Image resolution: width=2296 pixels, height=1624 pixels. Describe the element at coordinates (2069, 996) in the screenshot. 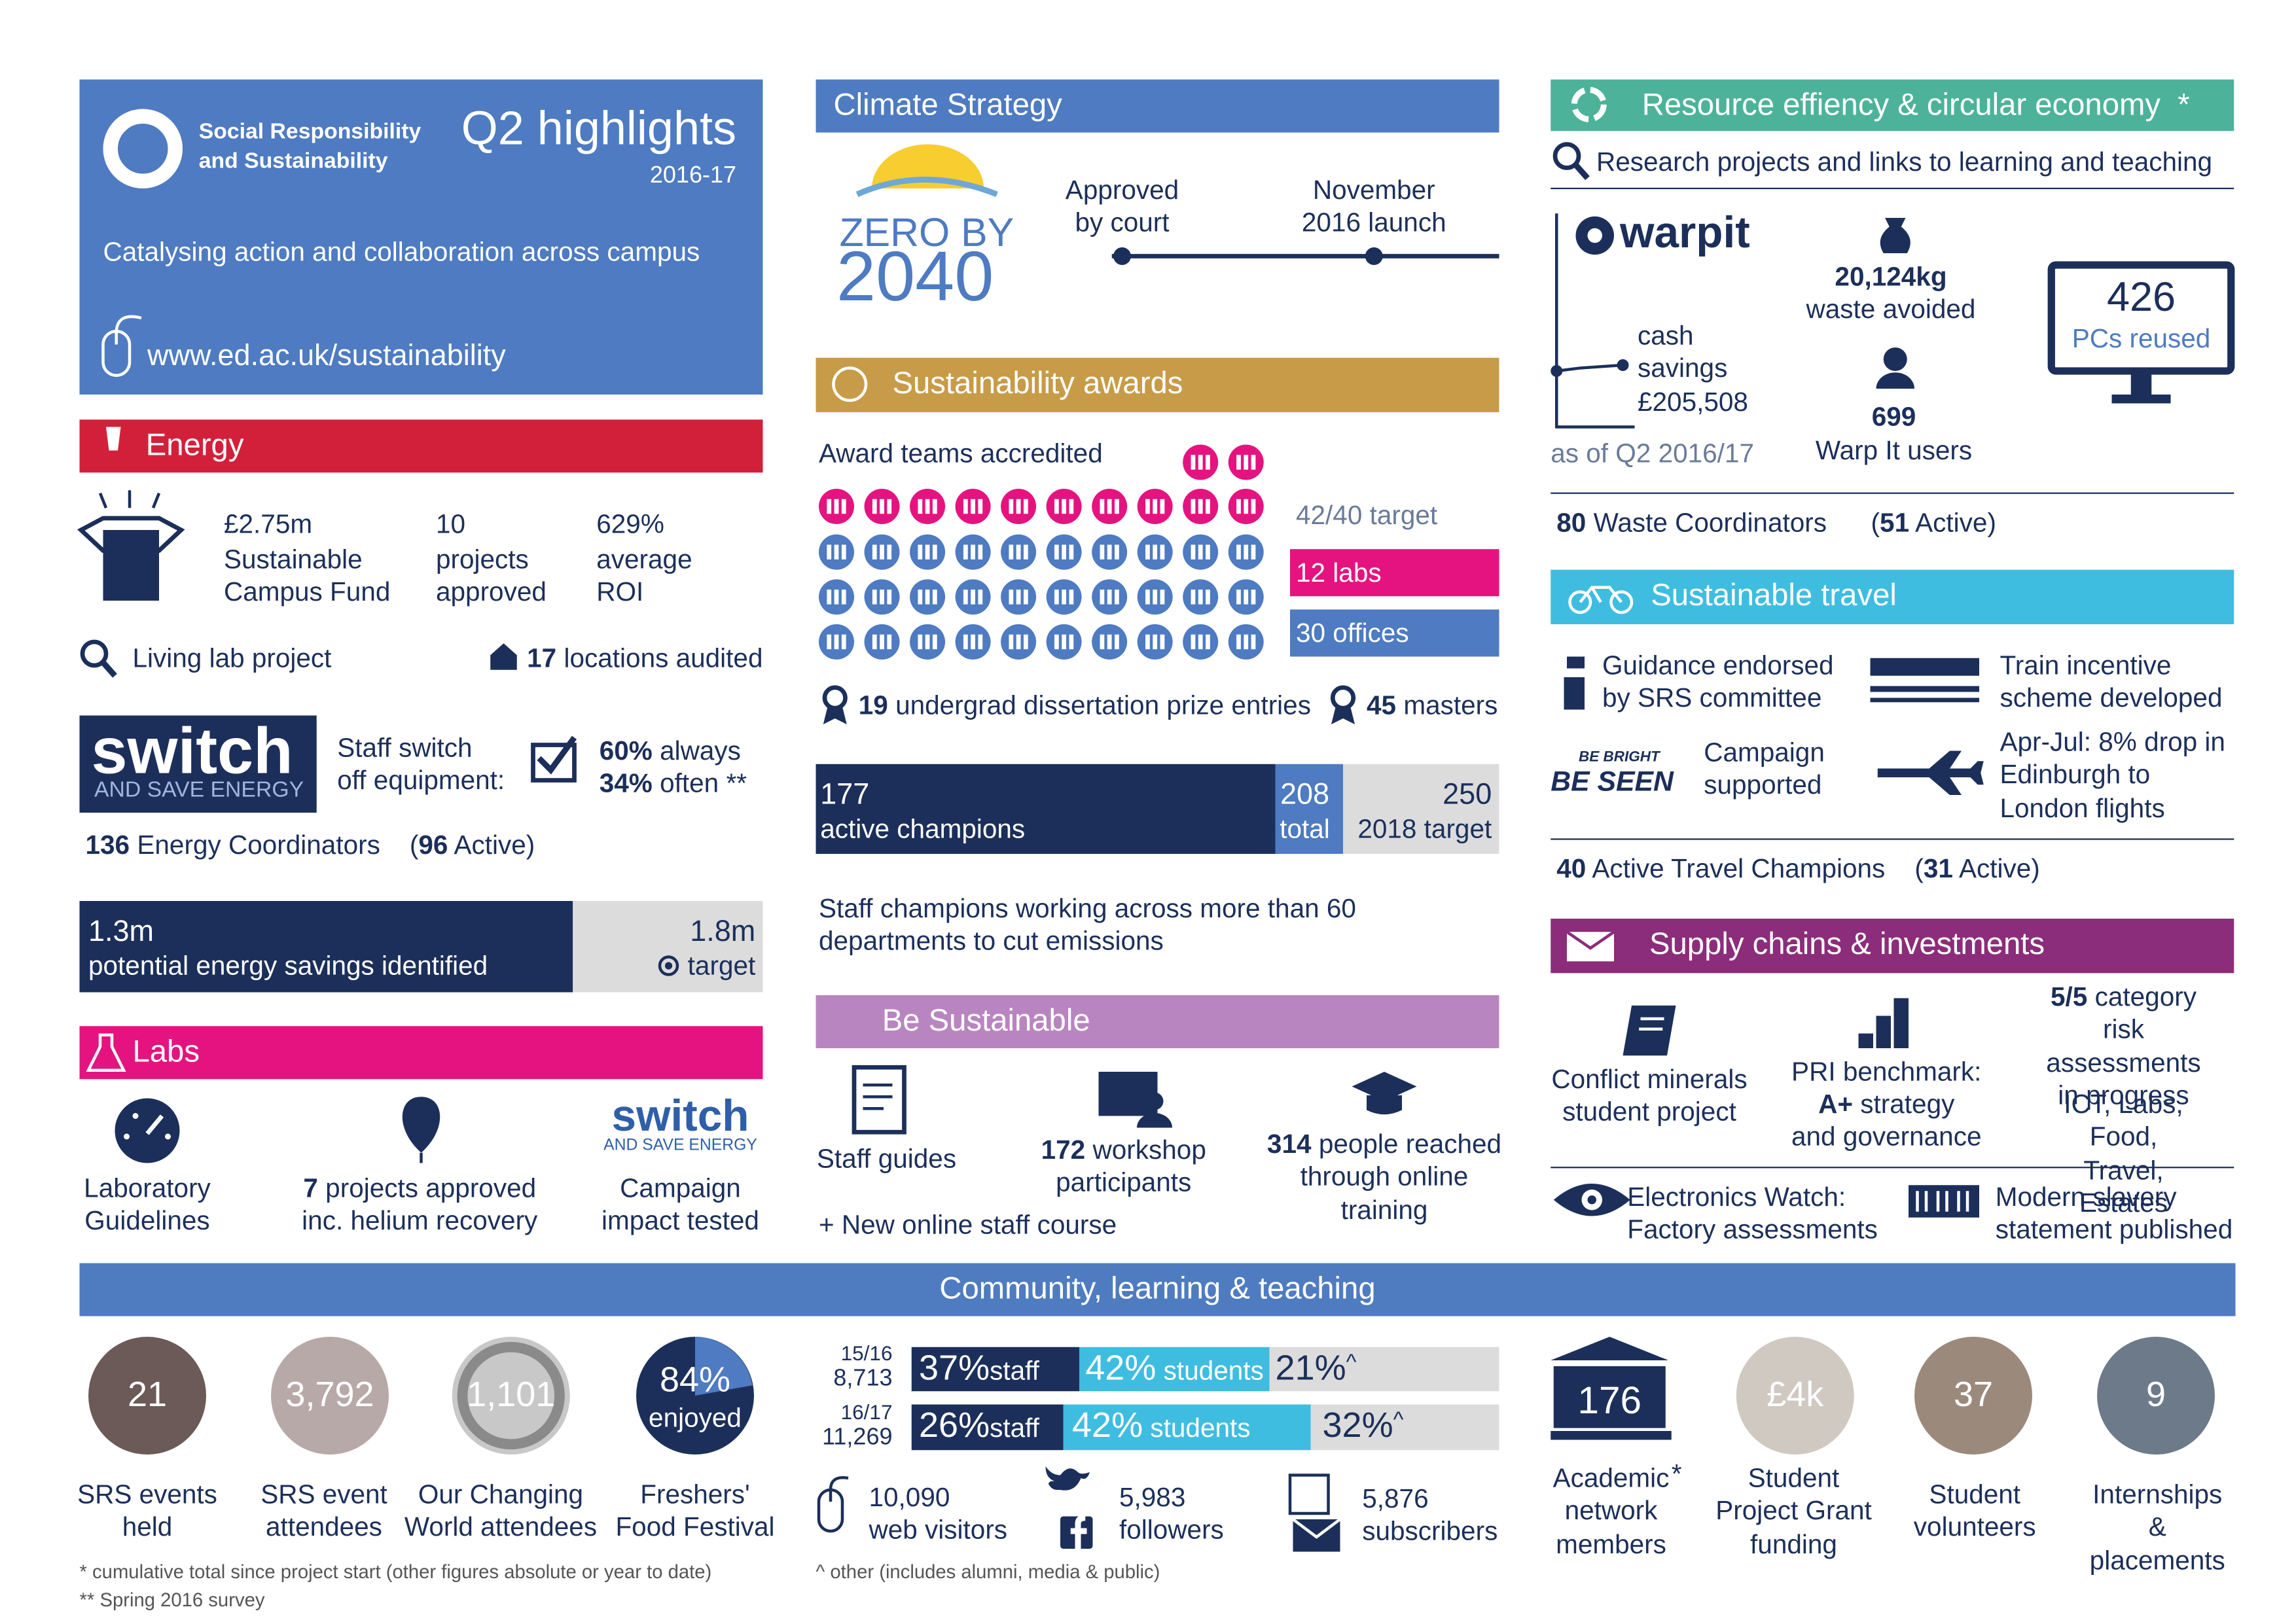

I see `bold: 5/5` at that location.